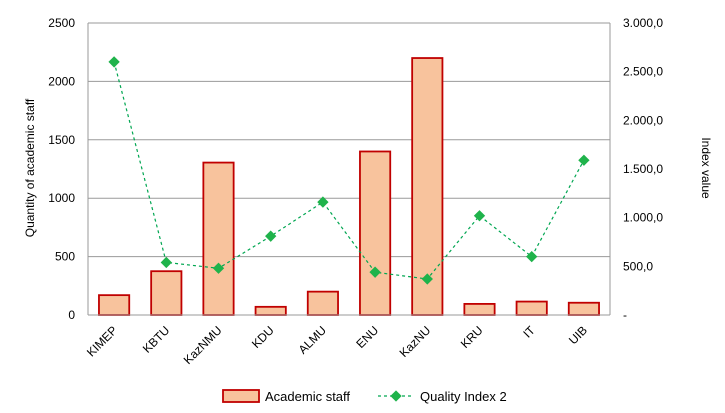  I want to click on bar-almu, so click(322, 303).